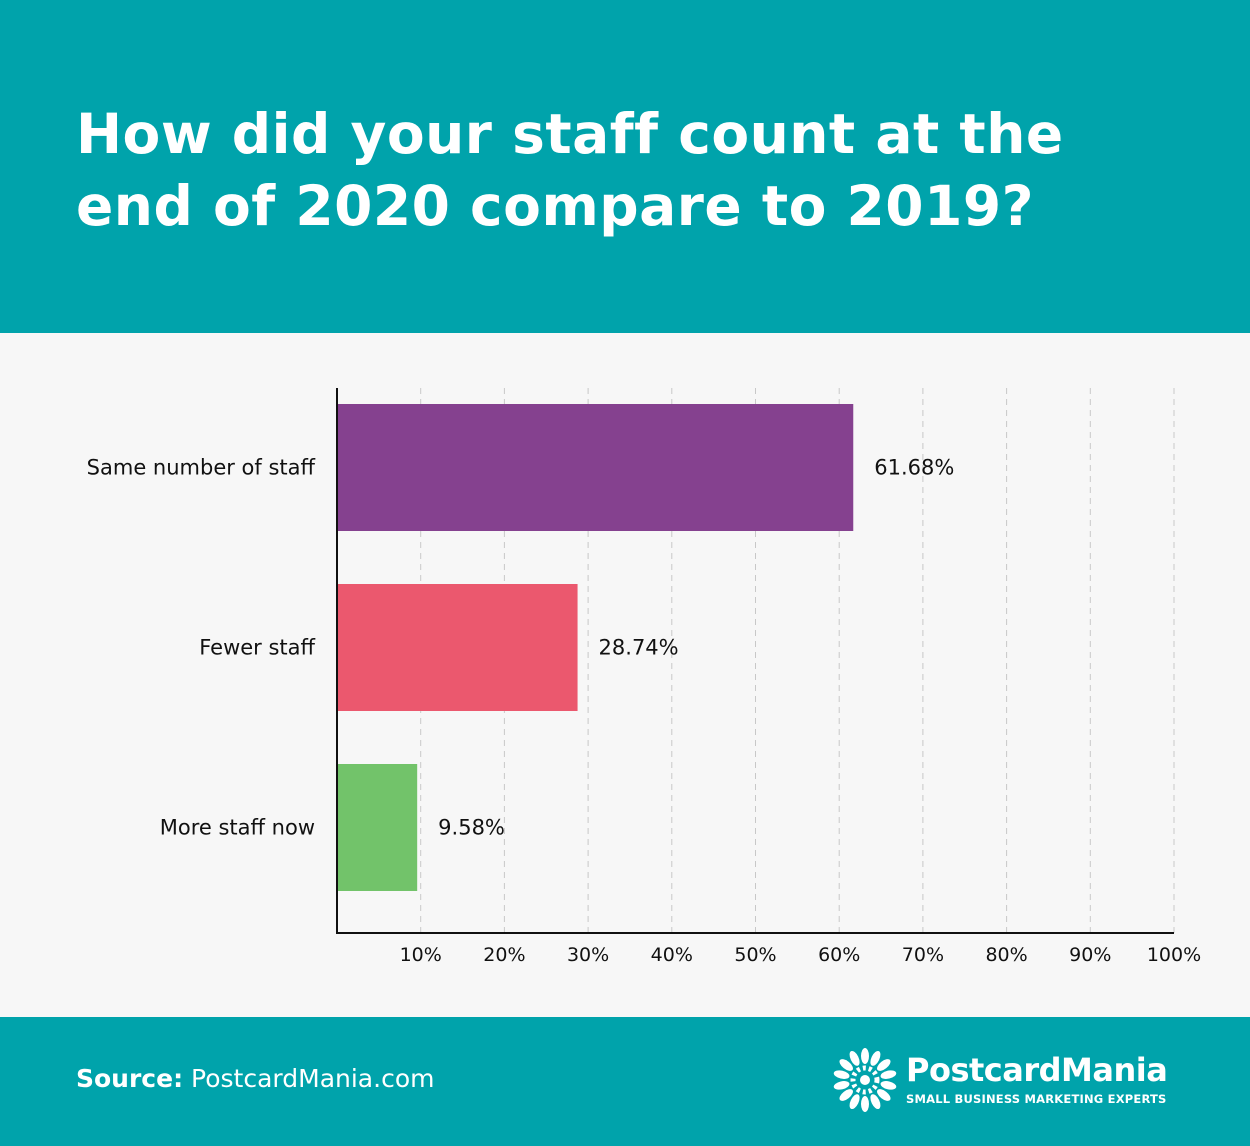 This screenshot has width=1250, height=1146. I want to click on source-text: Source: PostcardMania.com, so click(255, 1078).